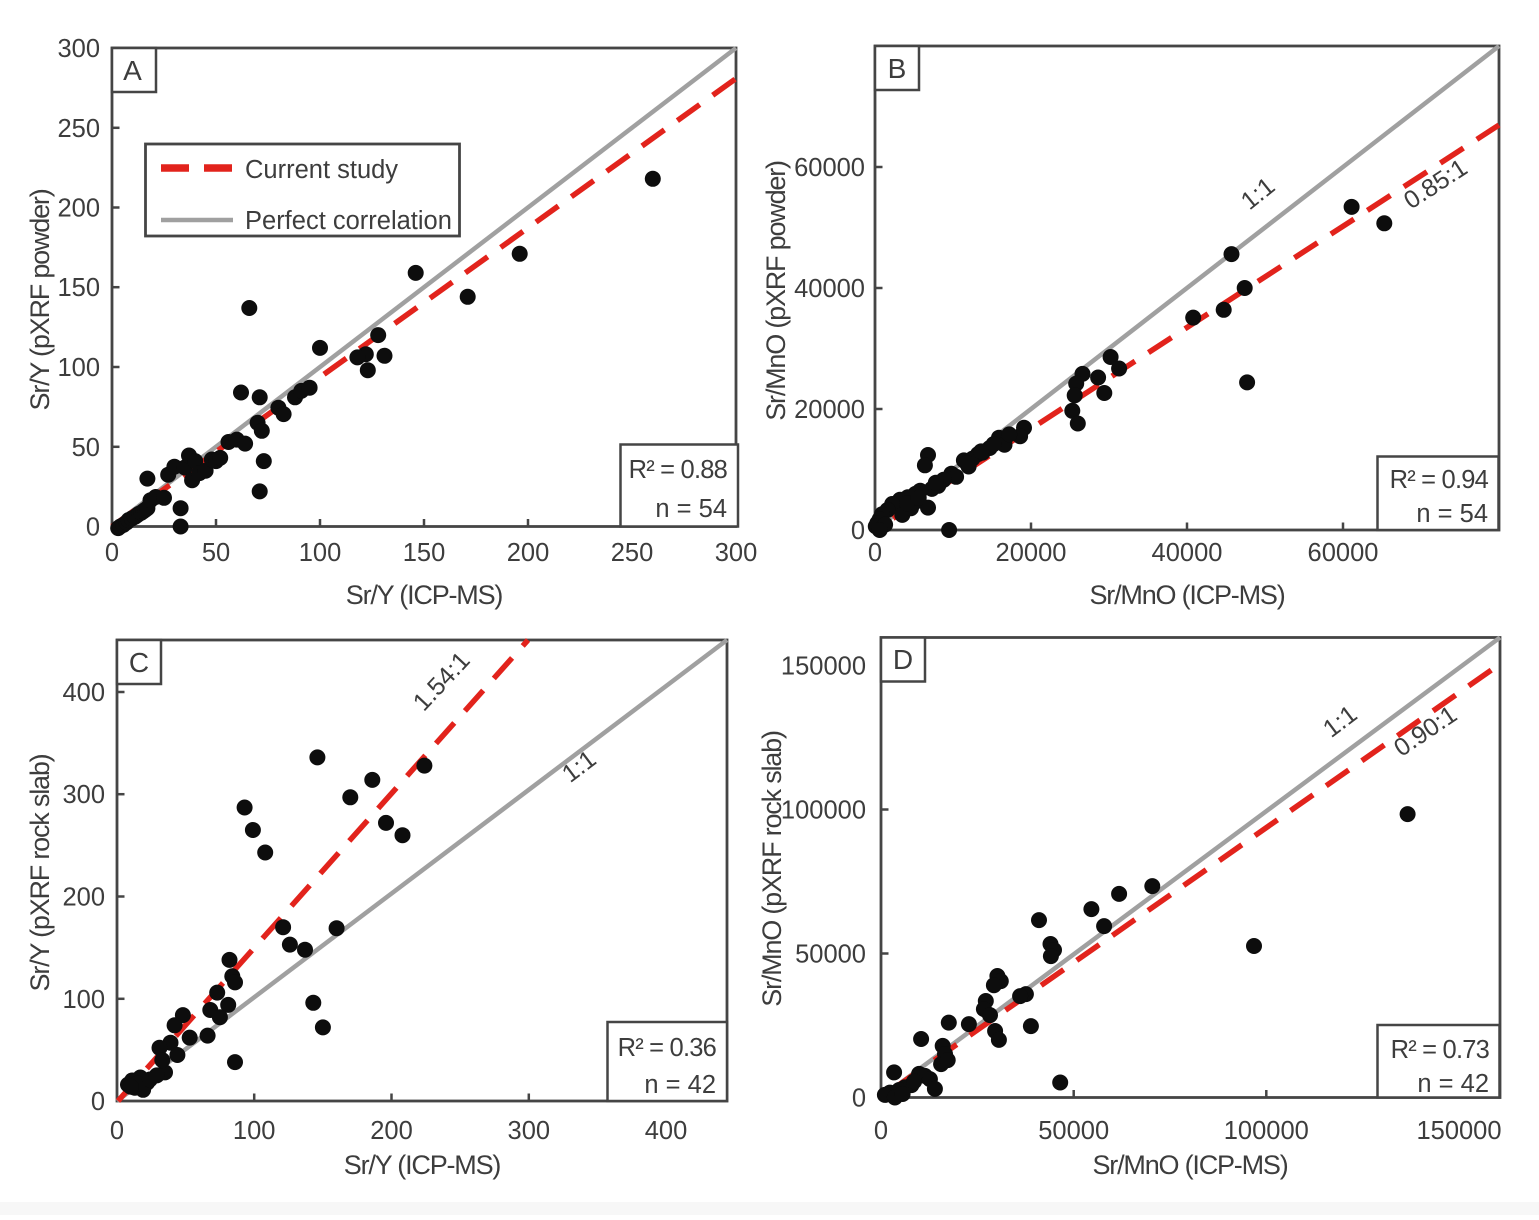 This screenshot has height=1220, width=1539. I want to click on svg-text: R² = 0.94, so click(1439, 480).